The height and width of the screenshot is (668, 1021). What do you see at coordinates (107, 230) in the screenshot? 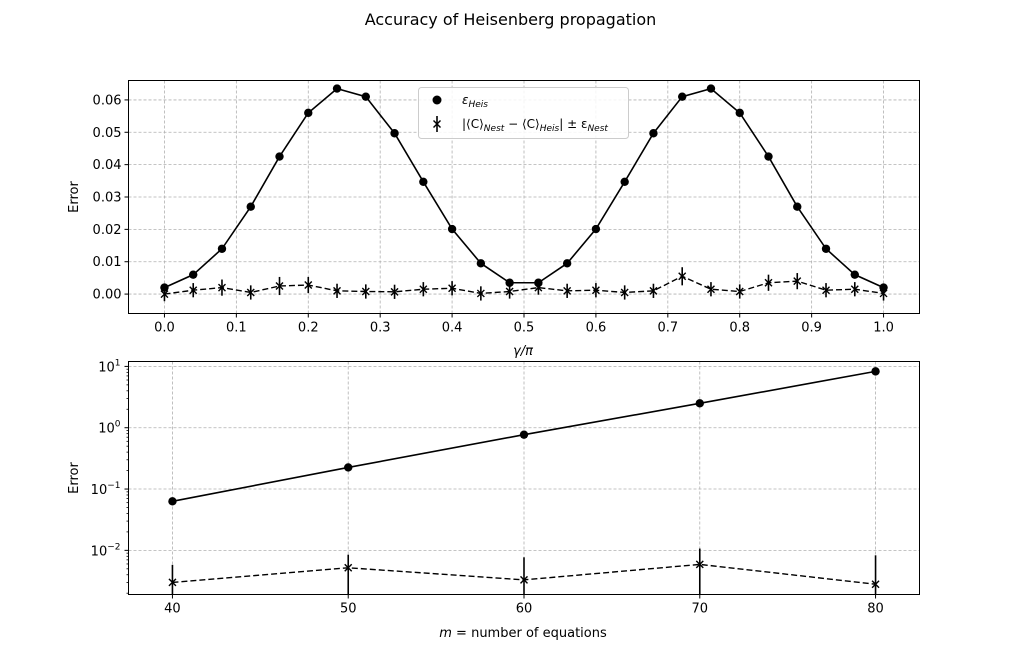
I see `top-y-tick-label: 0.02` at bounding box center [107, 230].